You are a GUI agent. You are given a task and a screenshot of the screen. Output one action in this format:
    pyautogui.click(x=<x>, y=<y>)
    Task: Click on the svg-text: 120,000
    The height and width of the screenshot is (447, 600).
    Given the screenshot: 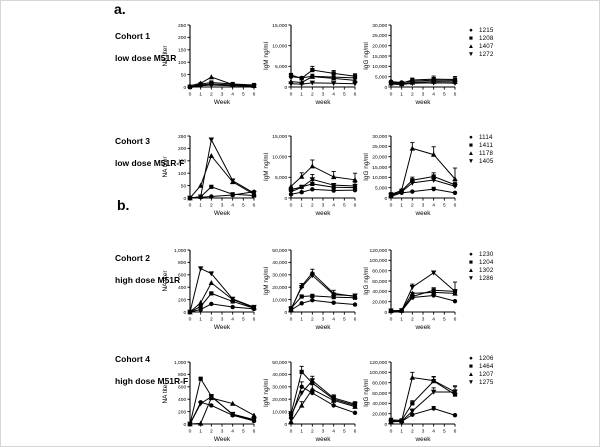 What is the action you would take?
    pyautogui.click(x=379, y=363)
    